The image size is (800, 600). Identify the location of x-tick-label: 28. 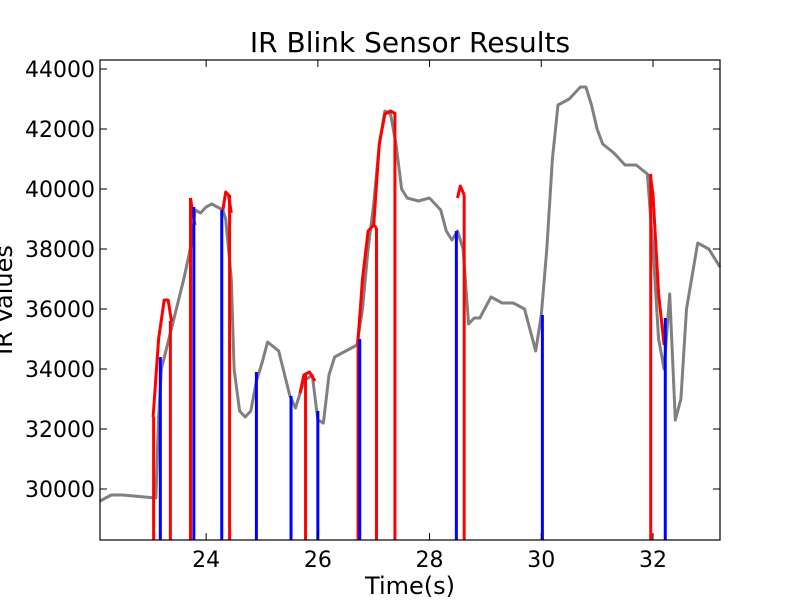
(430, 560).